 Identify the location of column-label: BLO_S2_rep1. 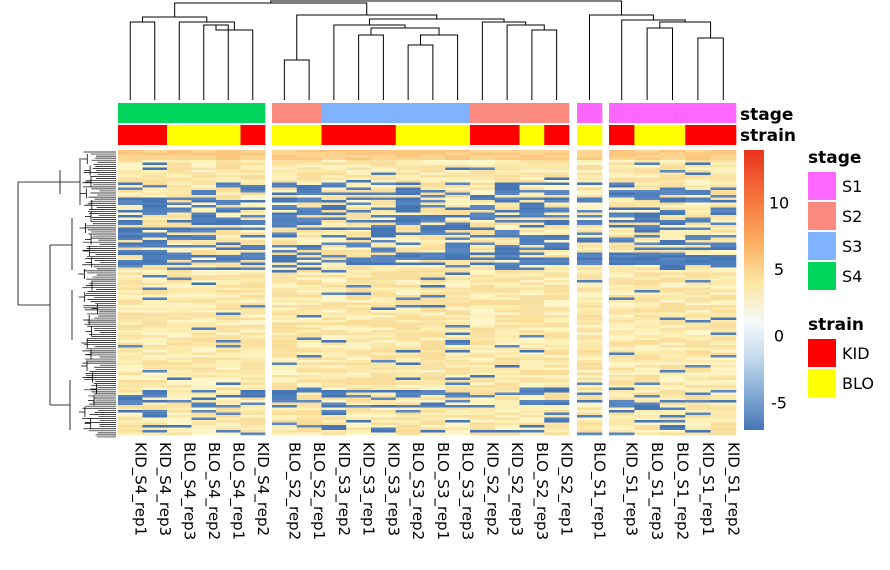
(318, 491).